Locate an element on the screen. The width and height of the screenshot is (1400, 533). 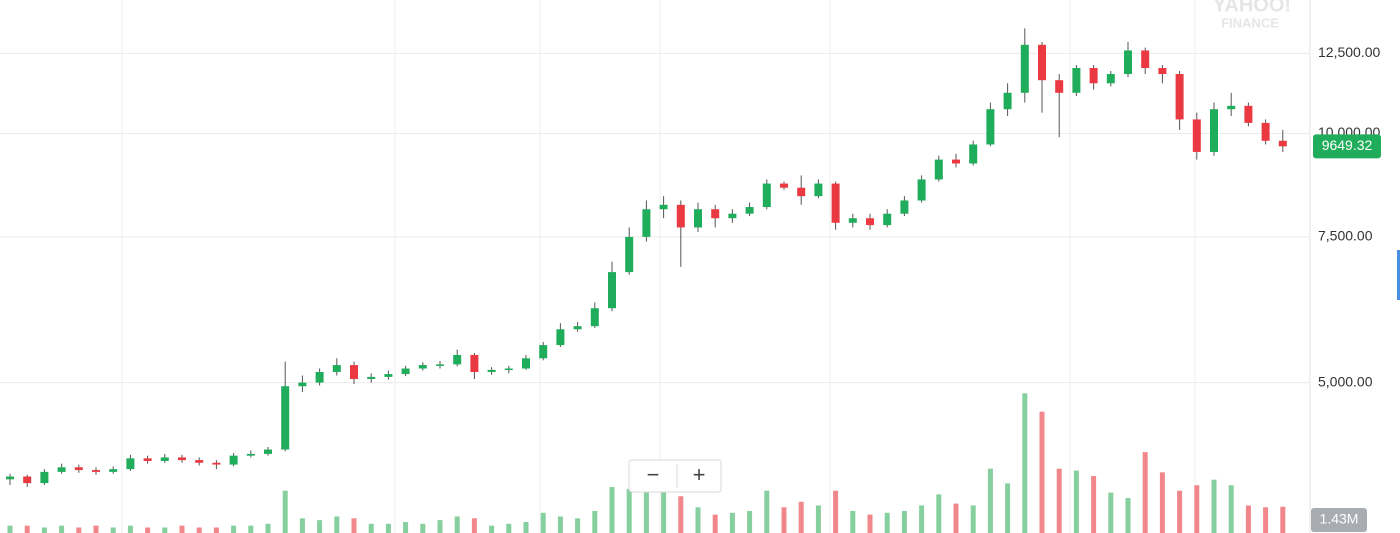
last-volume-label: 1.43M is located at coordinates (1339, 519).